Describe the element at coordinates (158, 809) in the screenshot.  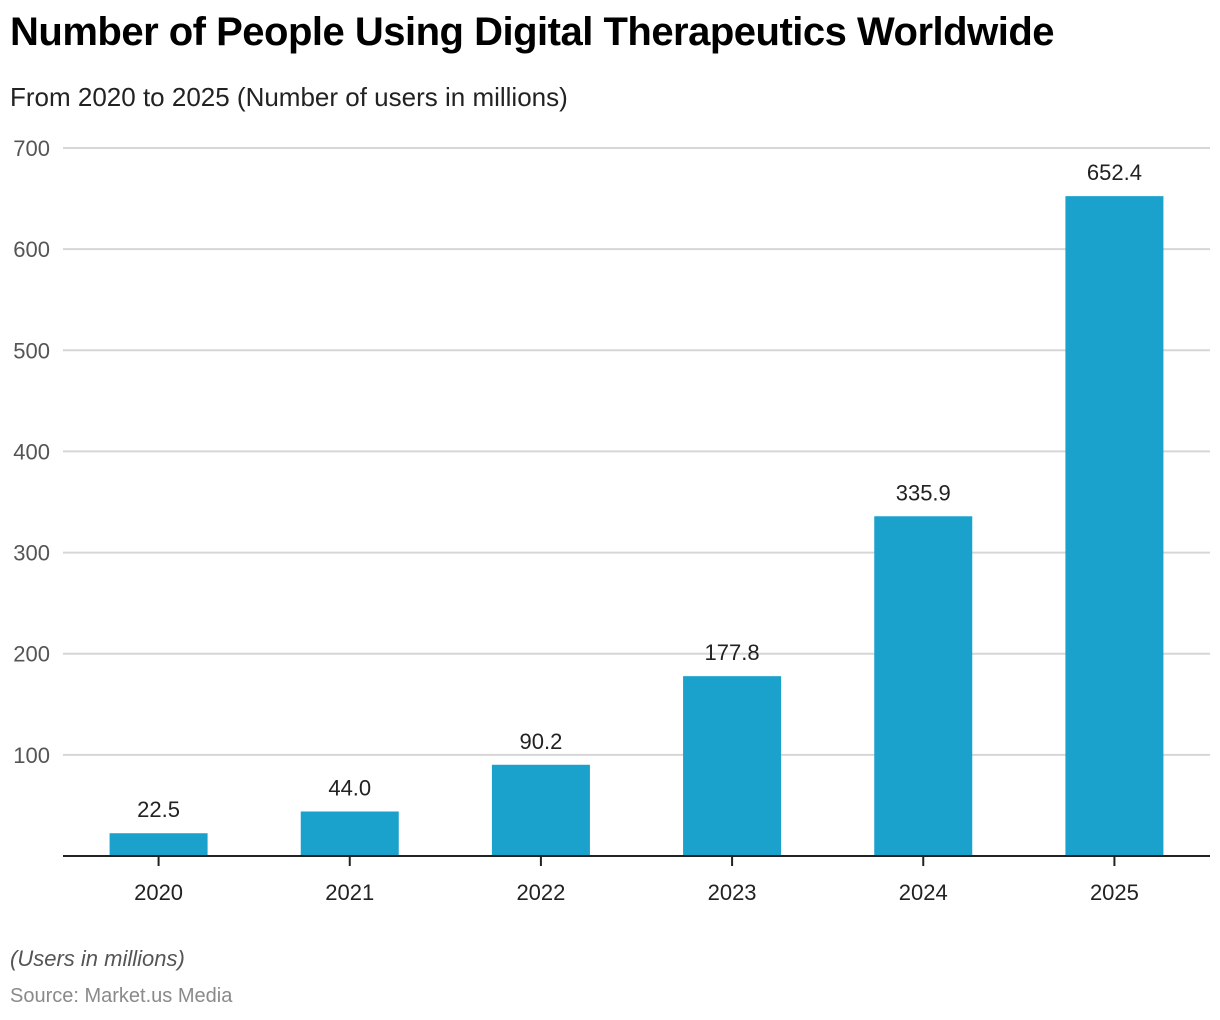
I see `data-label: 22.5` at that location.